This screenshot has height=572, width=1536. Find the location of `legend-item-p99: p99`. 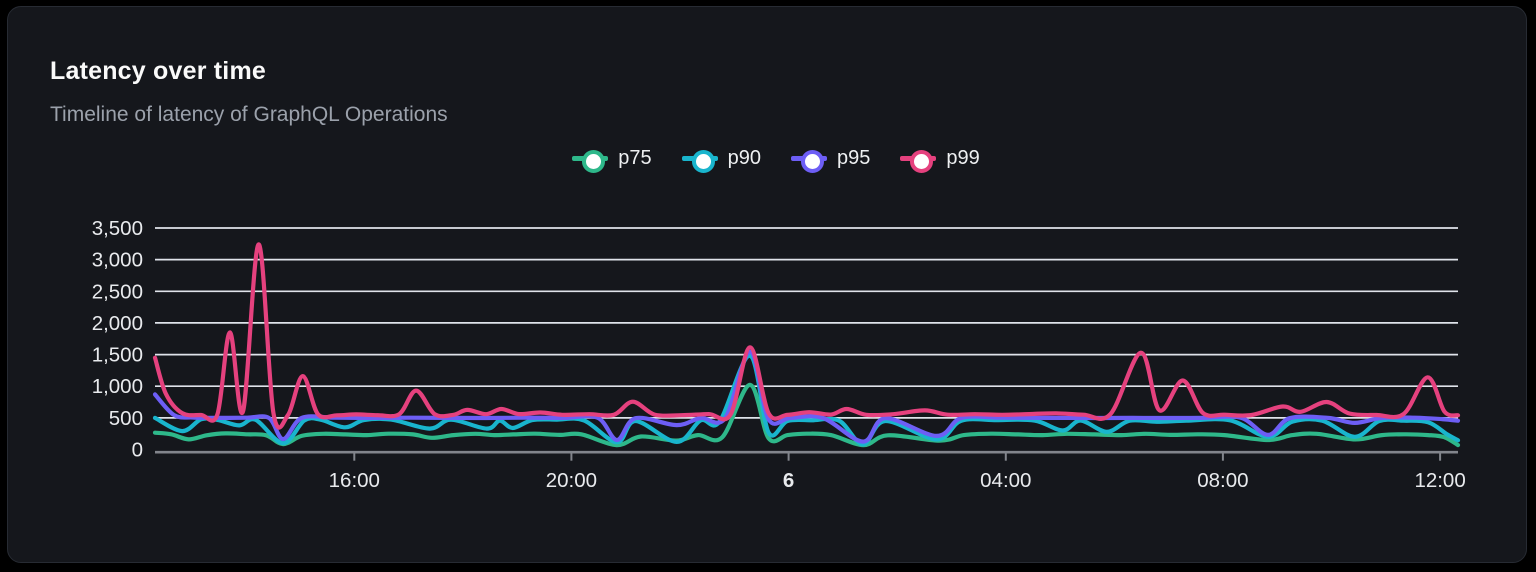

legend-item-p99: p99 is located at coordinates (940, 159).